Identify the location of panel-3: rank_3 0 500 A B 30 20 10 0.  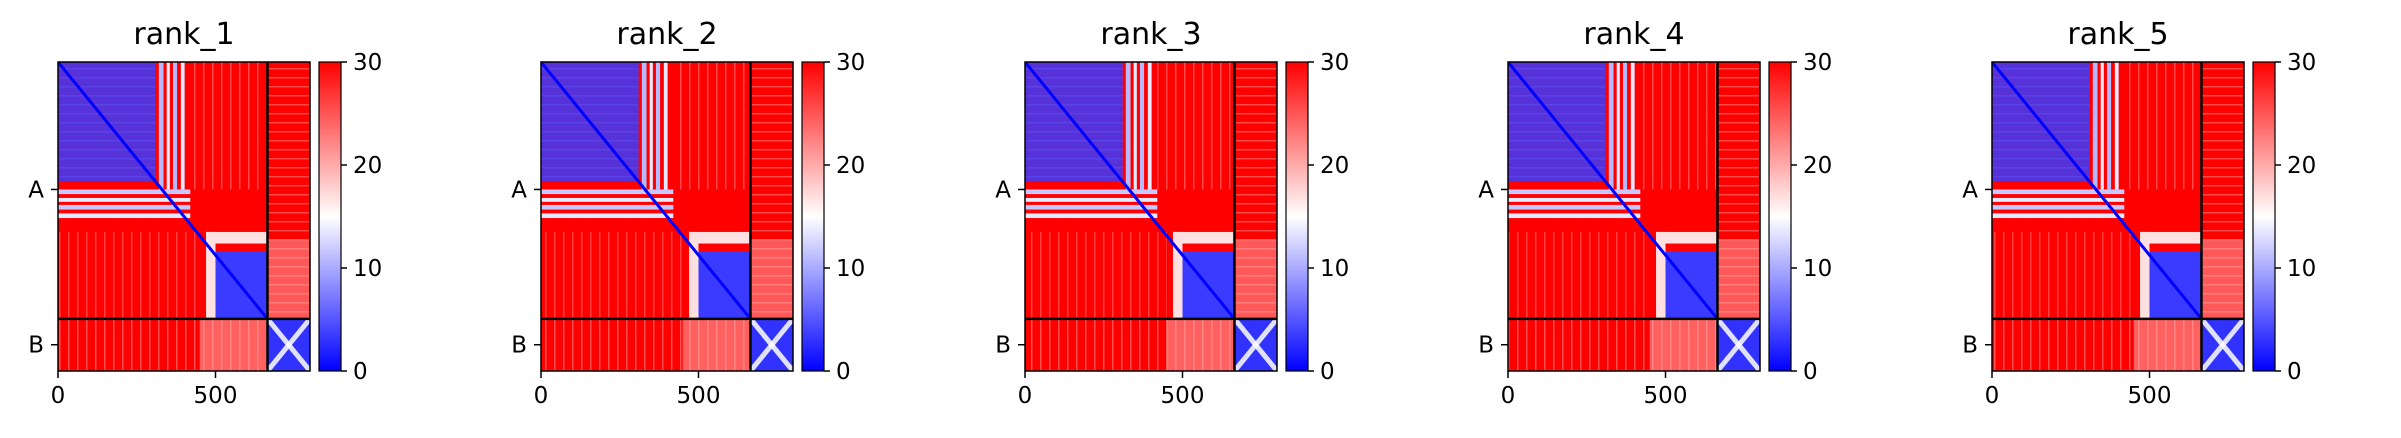
(1172, 213).